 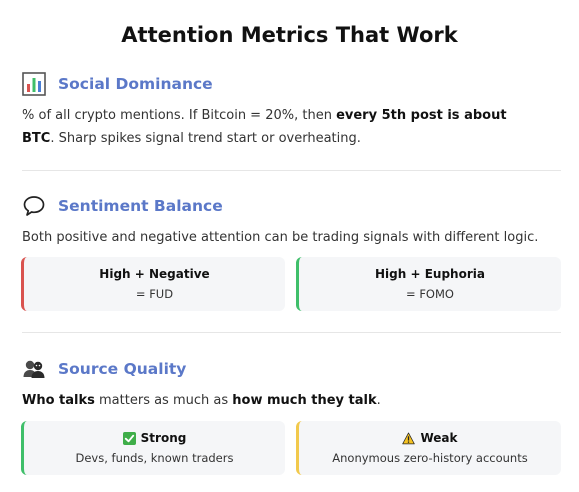 I want to click on card-subtitle: = FUD, so click(x=154, y=294).